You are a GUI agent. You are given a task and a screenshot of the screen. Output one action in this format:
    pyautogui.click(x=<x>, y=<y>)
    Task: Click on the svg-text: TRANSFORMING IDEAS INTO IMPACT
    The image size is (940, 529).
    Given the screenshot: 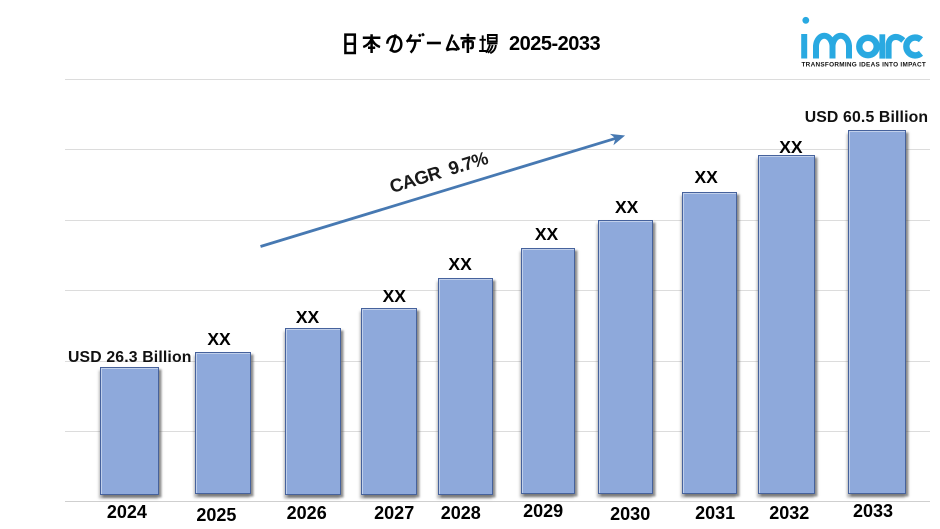 What is the action you would take?
    pyautogui.click(x=864, y=65)
    